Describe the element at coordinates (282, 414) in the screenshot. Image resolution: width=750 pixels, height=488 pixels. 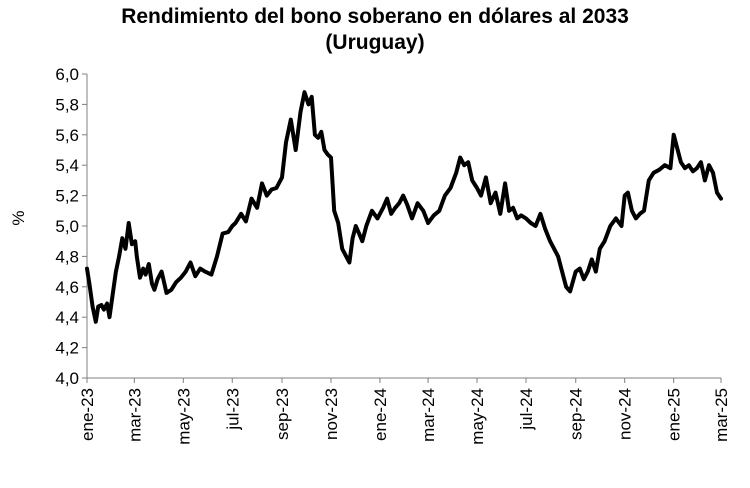
I see `x-tick-label: sep-23` at that location.